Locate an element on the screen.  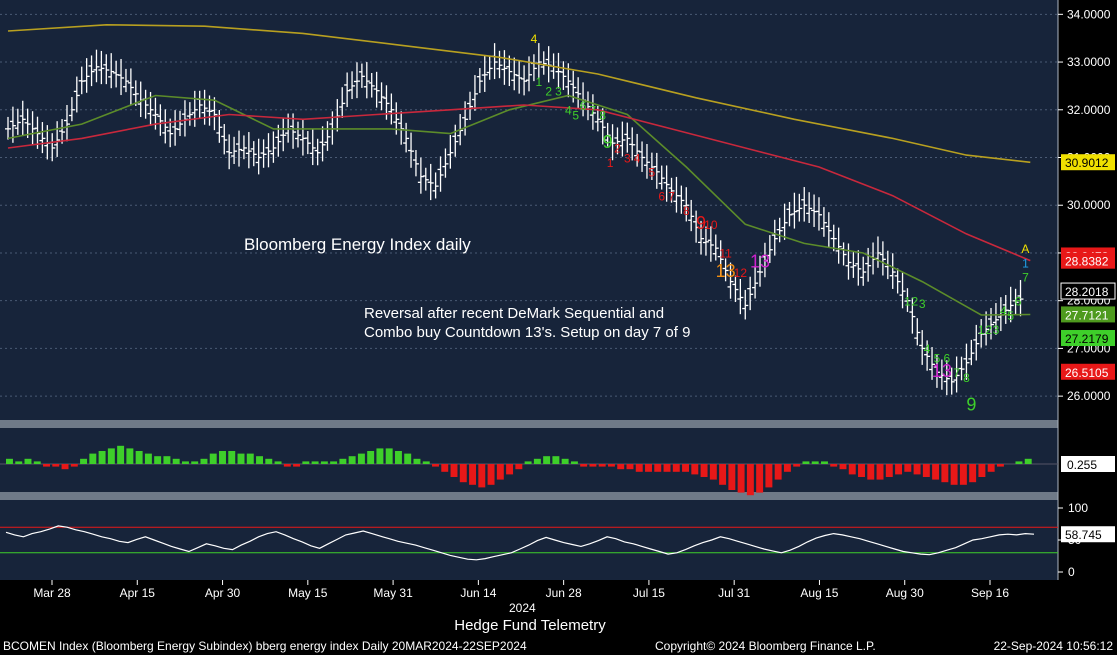
td-count-label: 11 is located at coordinates (725, 254).